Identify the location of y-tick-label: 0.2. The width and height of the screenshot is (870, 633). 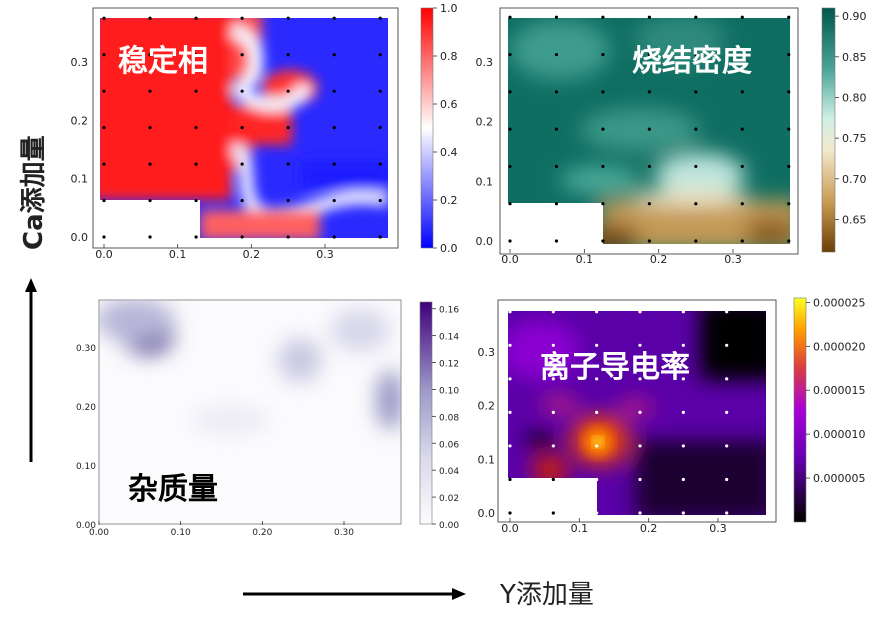
(485, 122).